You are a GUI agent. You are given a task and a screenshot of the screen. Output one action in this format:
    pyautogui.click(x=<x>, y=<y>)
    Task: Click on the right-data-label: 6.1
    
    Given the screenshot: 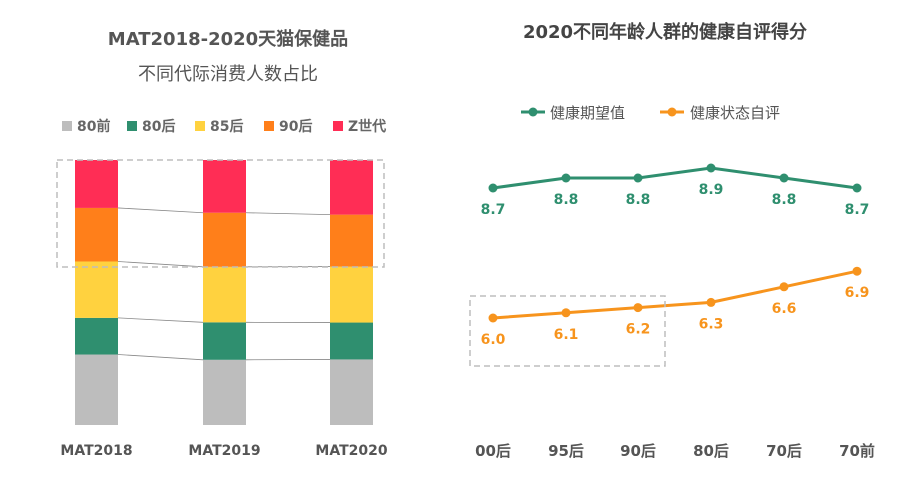 What is the action you would take?
    pyautogui.click(x=566, y=335)
    